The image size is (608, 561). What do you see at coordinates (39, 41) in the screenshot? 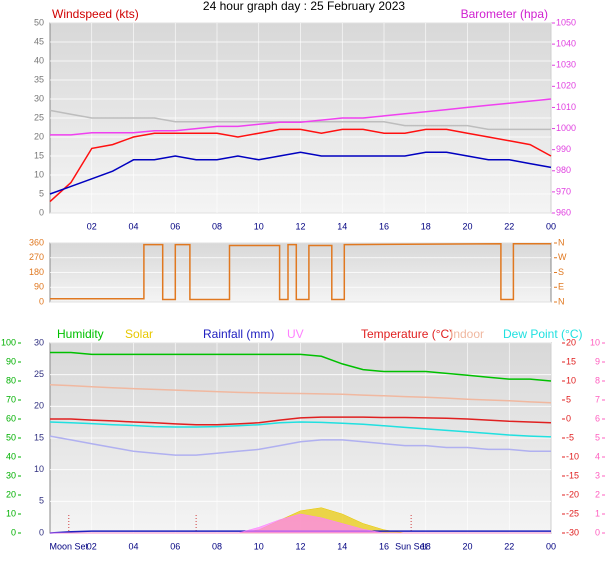
I see `y-tick-label: 45` at bounding box center [39, 41].